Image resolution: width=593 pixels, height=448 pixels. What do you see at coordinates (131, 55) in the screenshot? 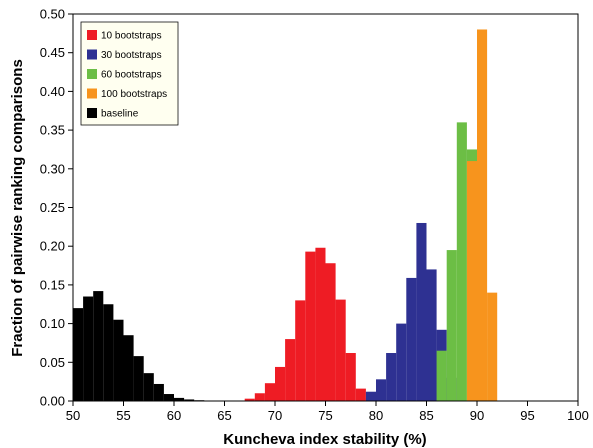
I see `legend-label: 30 bootstraps` at bounding box center [131, 55].